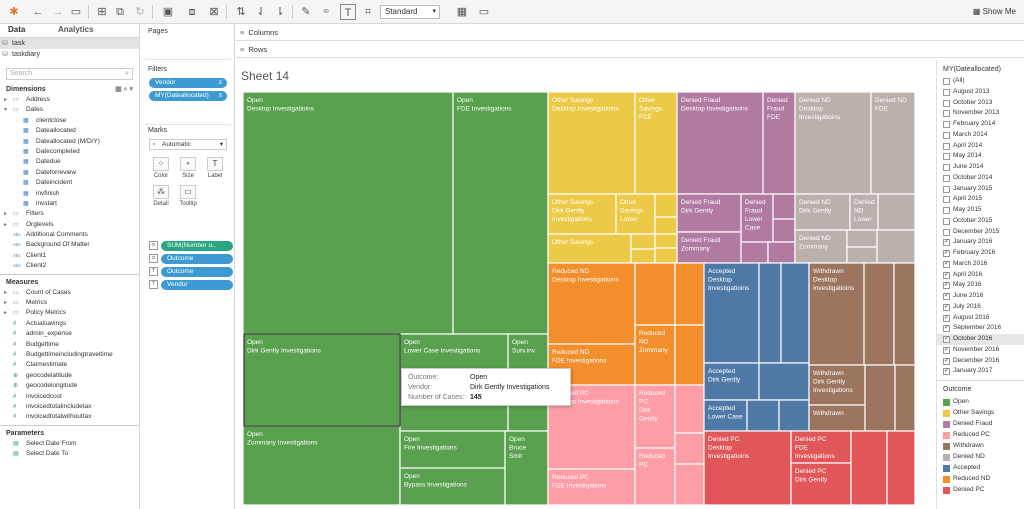  Describe the element at coordinates (821, 484) in the screenshot. I see `treemap-cell-denied-pc-68: Denied PC Dirk Gently` at that location.